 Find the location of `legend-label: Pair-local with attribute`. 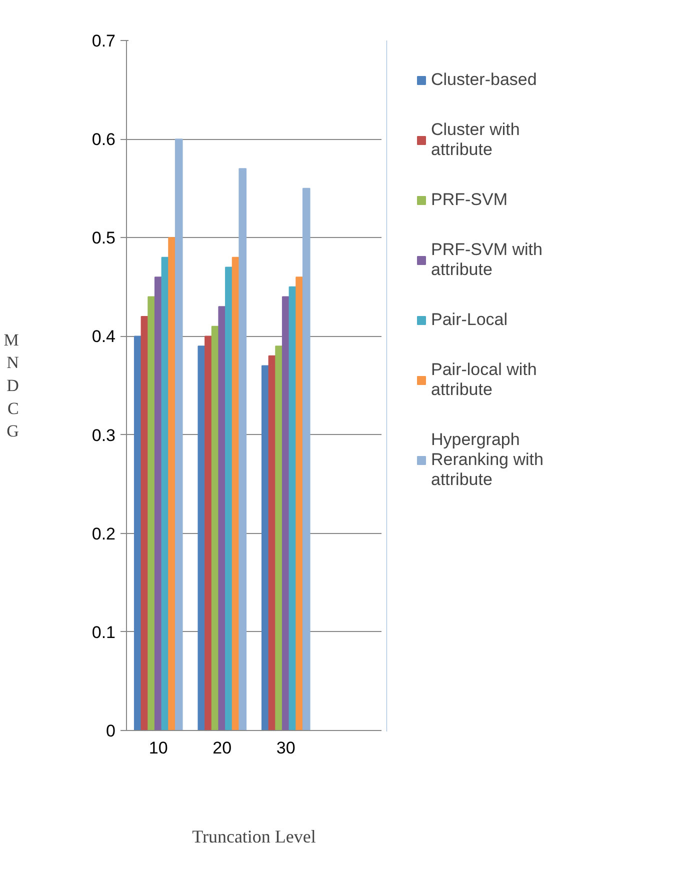

legend-label: Pair-local with attribute is located at coordinates (484, 380).